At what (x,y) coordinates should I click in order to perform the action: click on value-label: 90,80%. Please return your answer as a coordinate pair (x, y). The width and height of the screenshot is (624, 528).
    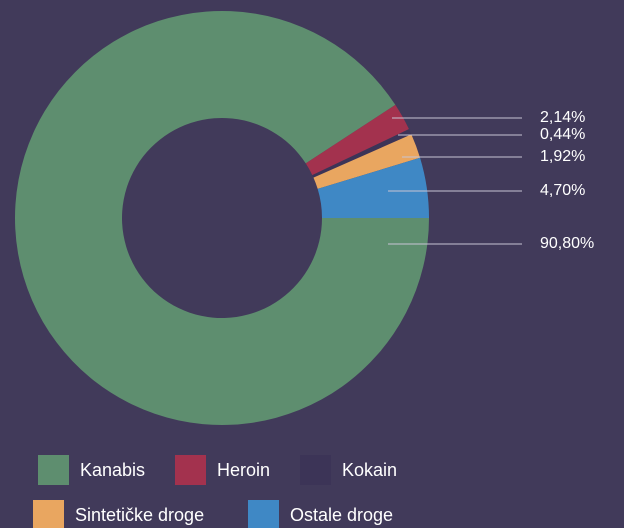
    Looking at the image, I should click on (567, 243).